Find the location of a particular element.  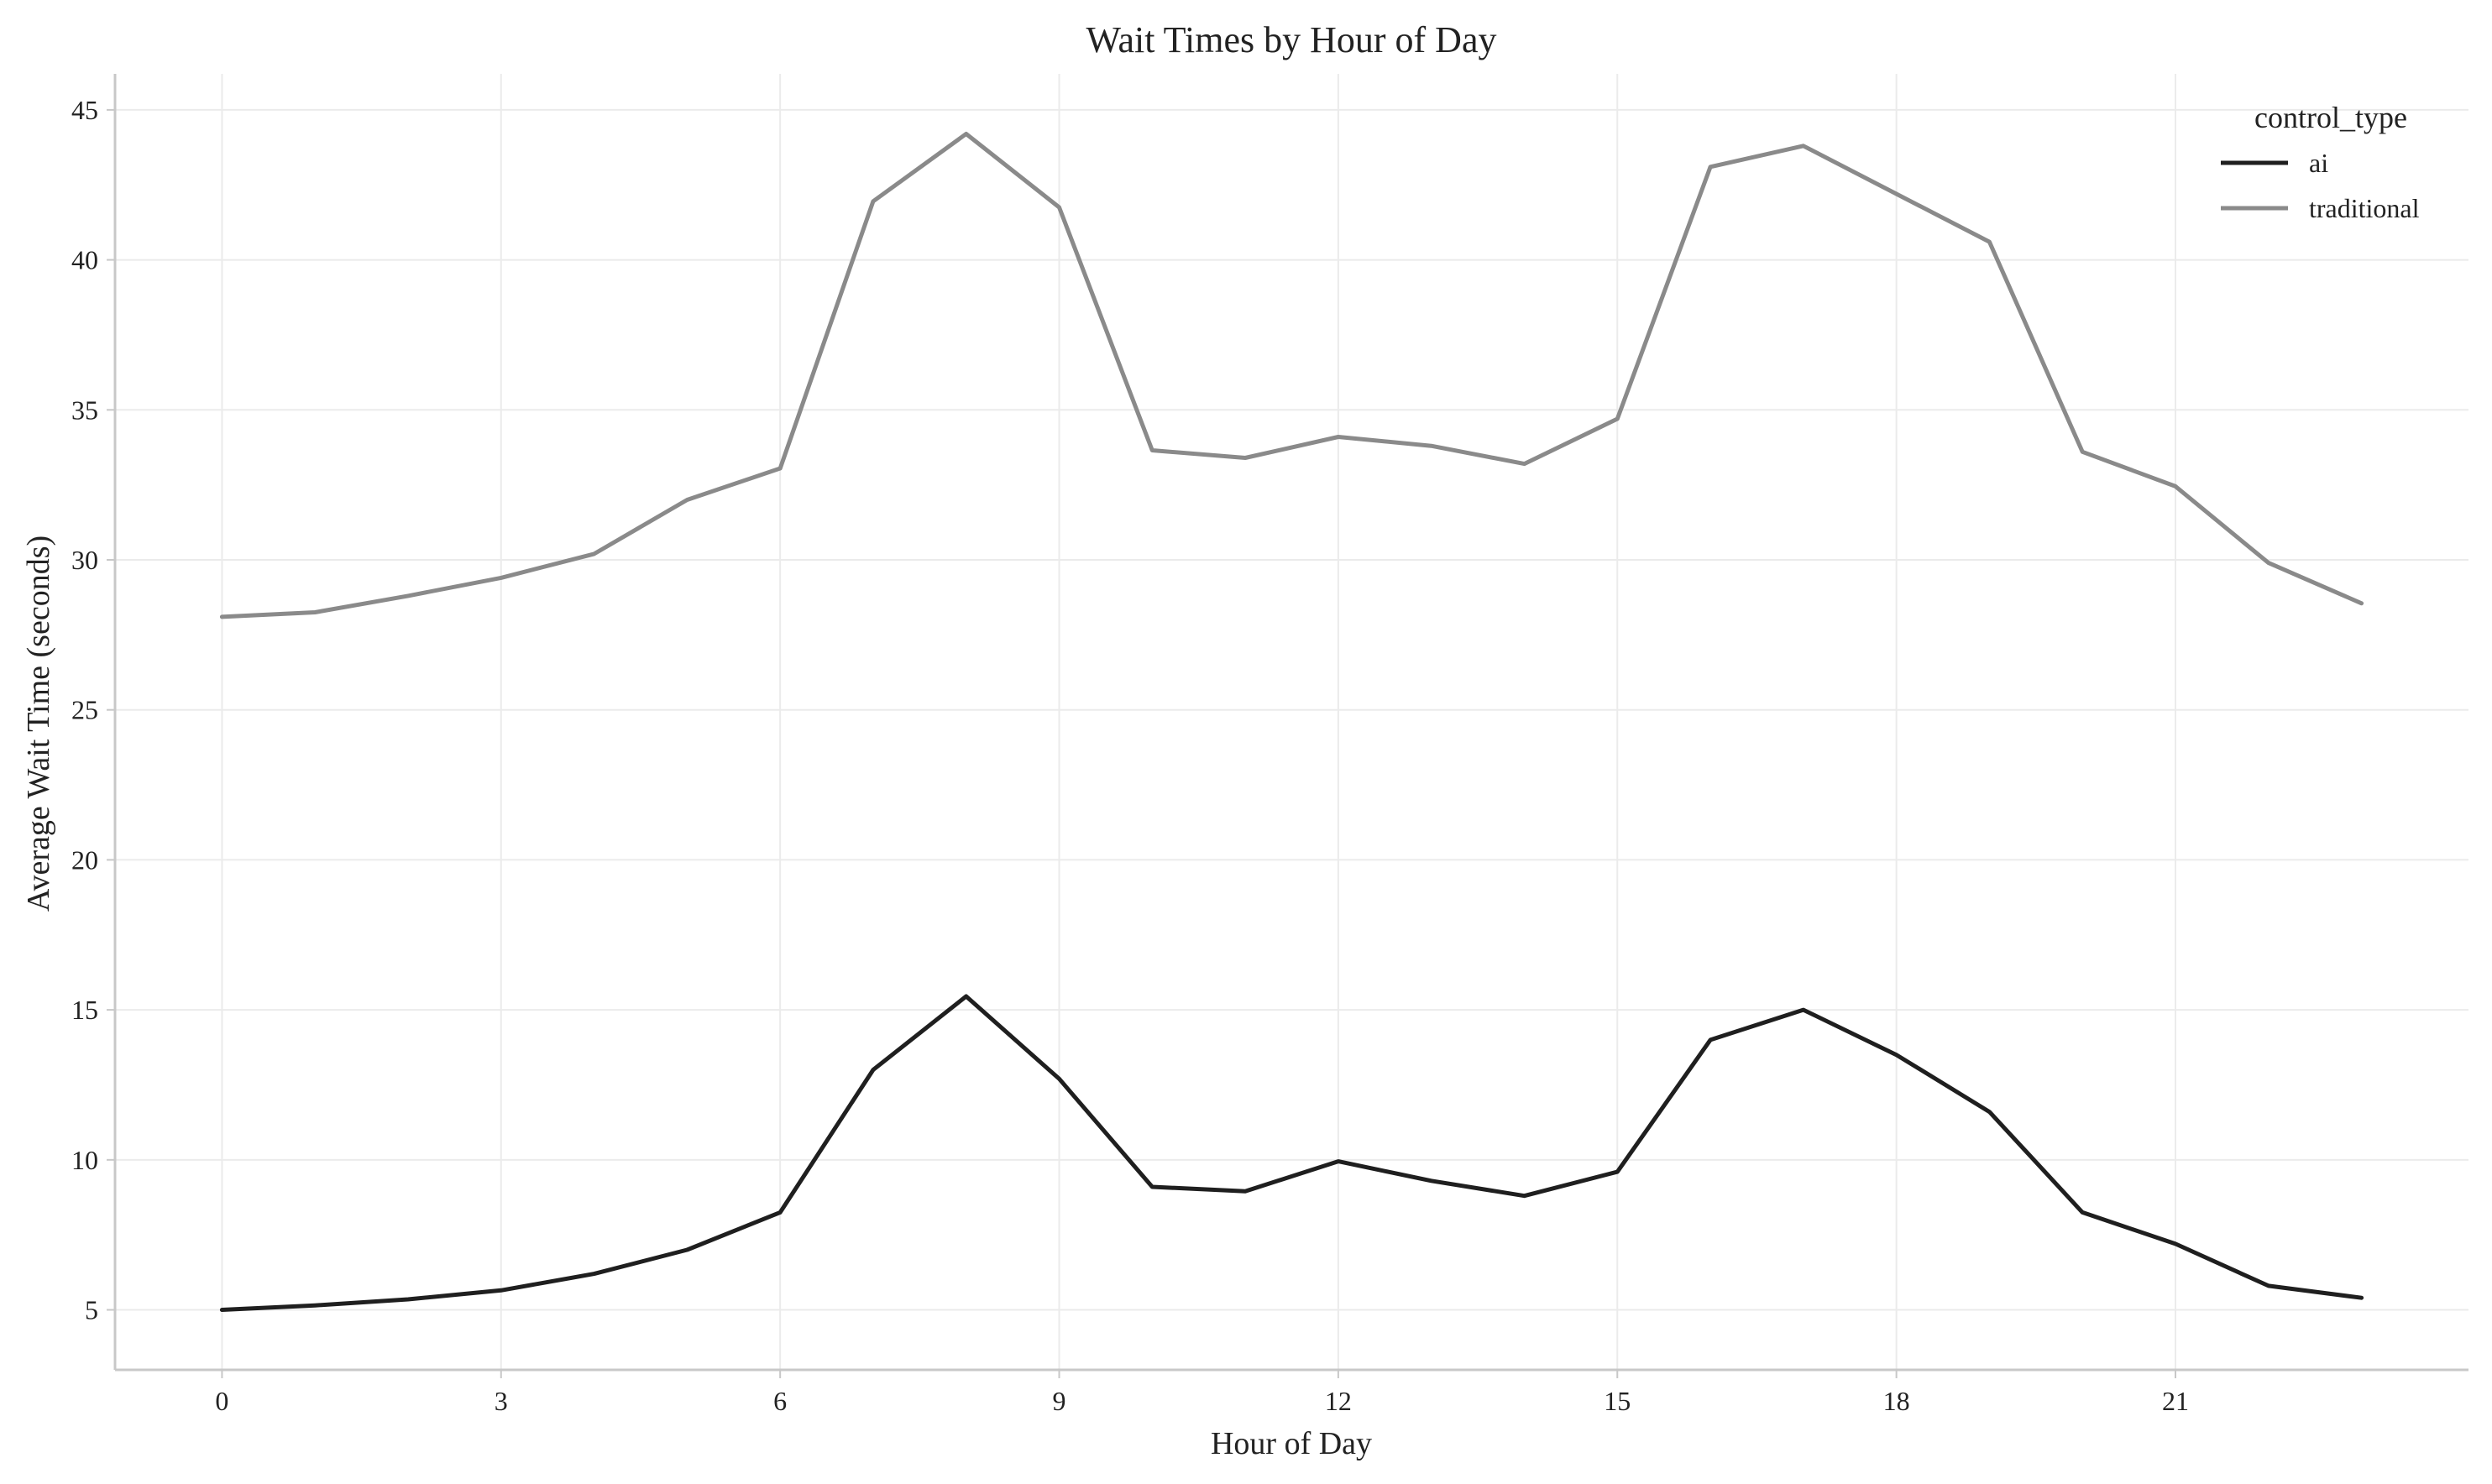

y-tick-label: 10 is located at coordinates (85, 1160).